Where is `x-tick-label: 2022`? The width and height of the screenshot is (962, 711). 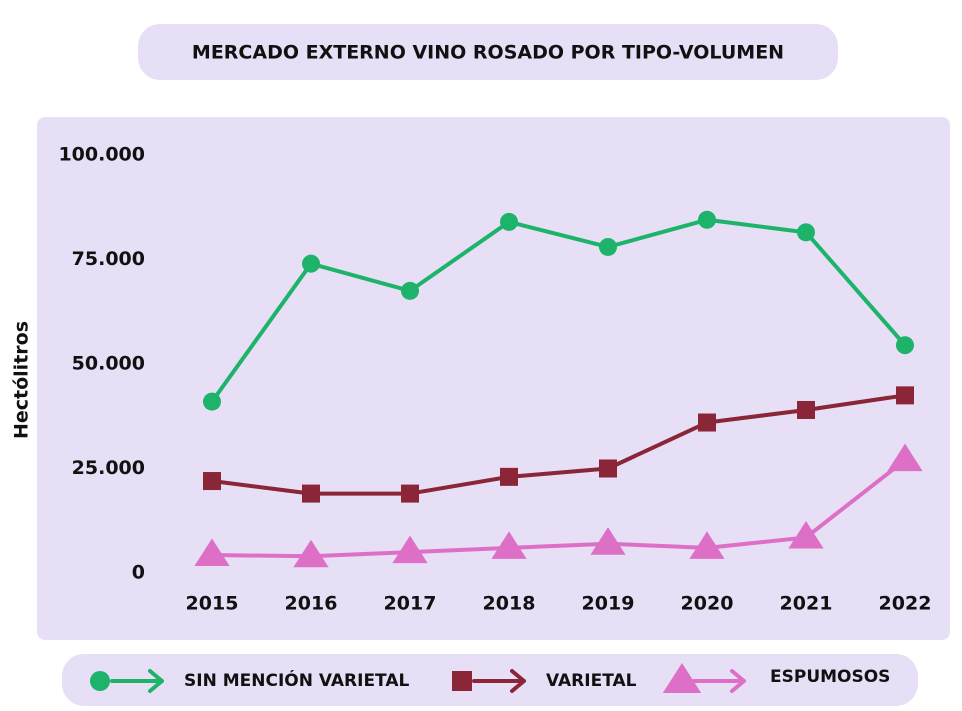
x-tick-label: 2022 is located at coordinates (905, 604).